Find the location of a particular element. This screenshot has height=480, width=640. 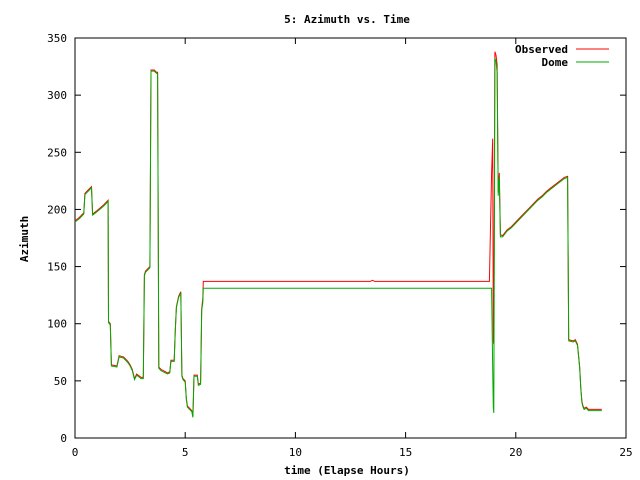

y-tick-label: 350 is located at coordinates (57, 38).